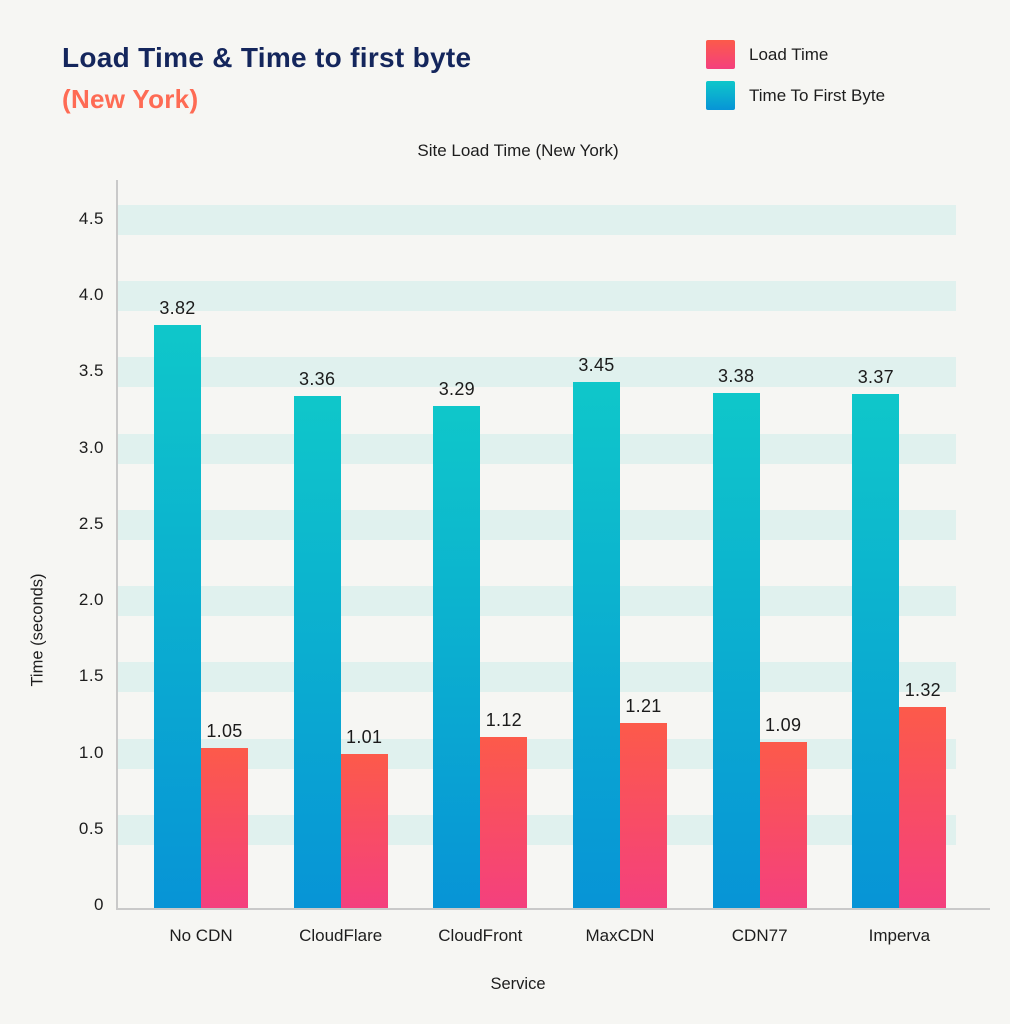 This screenshot has height=1024, width=1010. I want to click on legend-item-ttfb: Time To First Byte, so click(795, 95).